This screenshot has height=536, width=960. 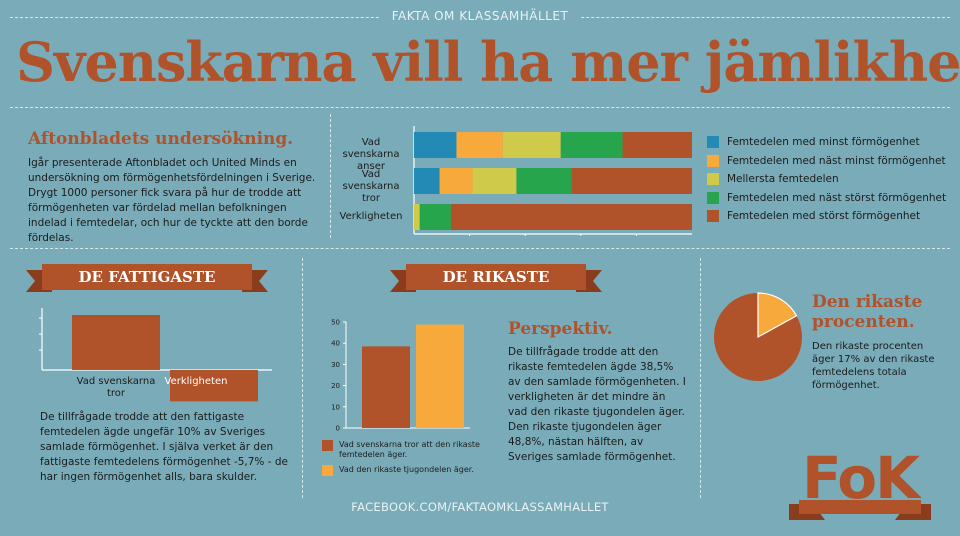 I want to click on row-label-verklighet: Verkligheten, so click(x=371, y=216).